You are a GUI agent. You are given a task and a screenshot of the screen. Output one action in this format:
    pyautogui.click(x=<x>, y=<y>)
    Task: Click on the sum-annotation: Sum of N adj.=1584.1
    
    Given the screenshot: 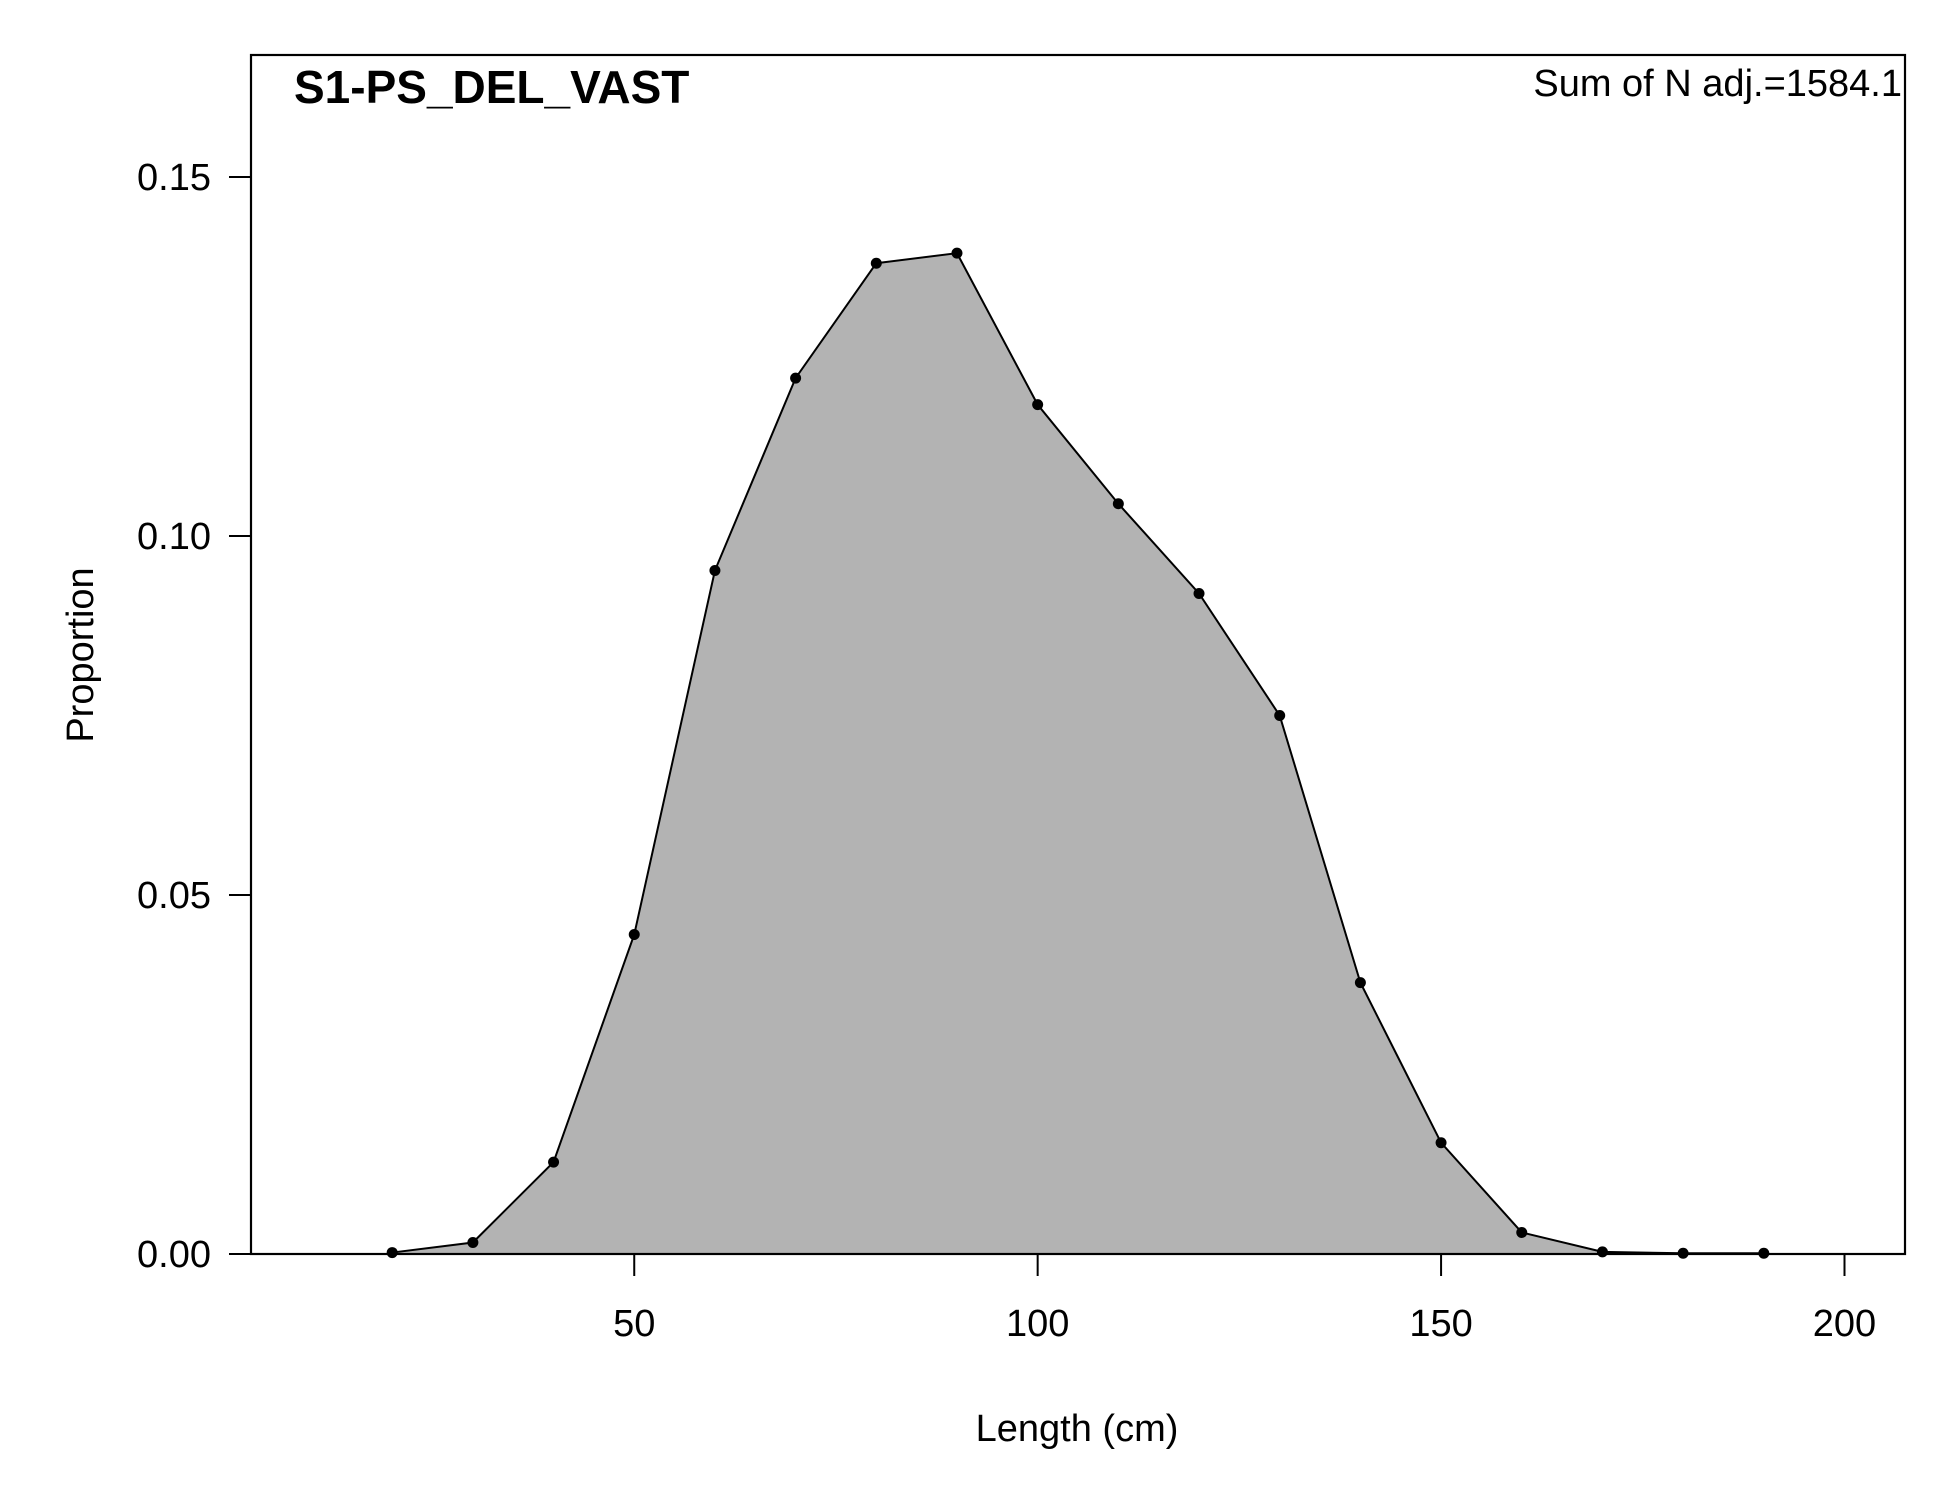 What is the action you would take?
    pyautogui.click(x=1717, y=84)
    